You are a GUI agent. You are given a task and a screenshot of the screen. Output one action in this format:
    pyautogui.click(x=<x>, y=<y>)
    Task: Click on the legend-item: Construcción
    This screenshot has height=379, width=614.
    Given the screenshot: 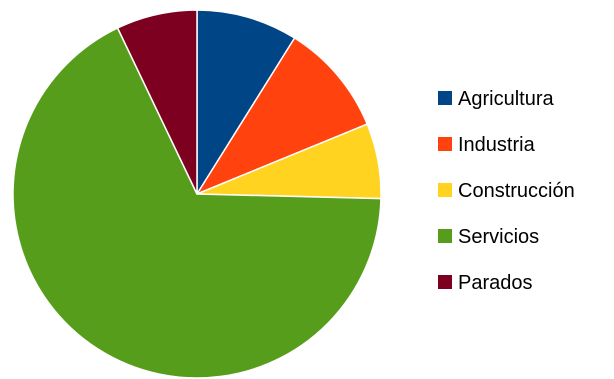 What is the action you would take?
    pyautogui.click(x=506, y=191)
    